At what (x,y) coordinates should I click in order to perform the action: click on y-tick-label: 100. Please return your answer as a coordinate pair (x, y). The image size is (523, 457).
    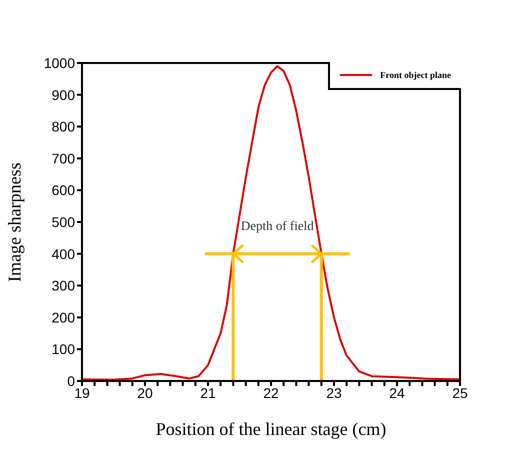
    Looking at the image, I should click on (64, 349).